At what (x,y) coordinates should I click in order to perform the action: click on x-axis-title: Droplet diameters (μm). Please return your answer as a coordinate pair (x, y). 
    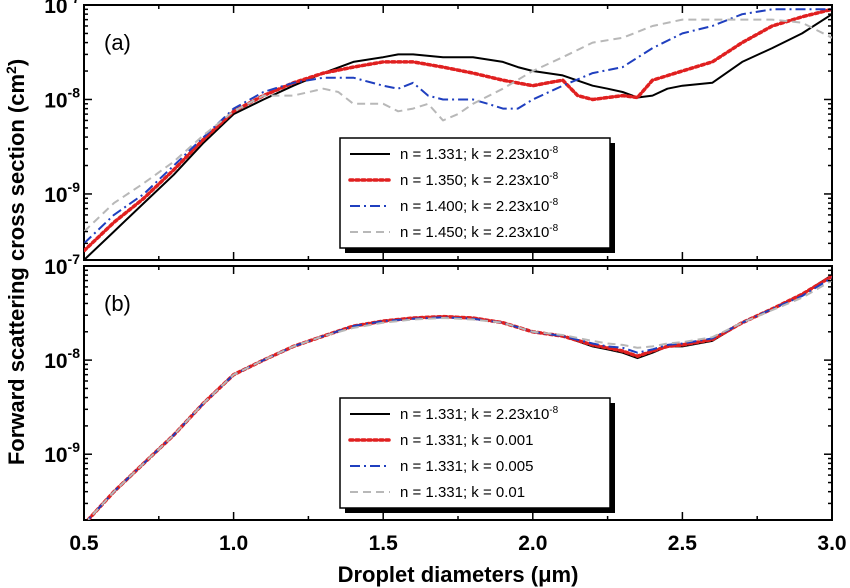
    Looking at the image, I should click on (458, 574).